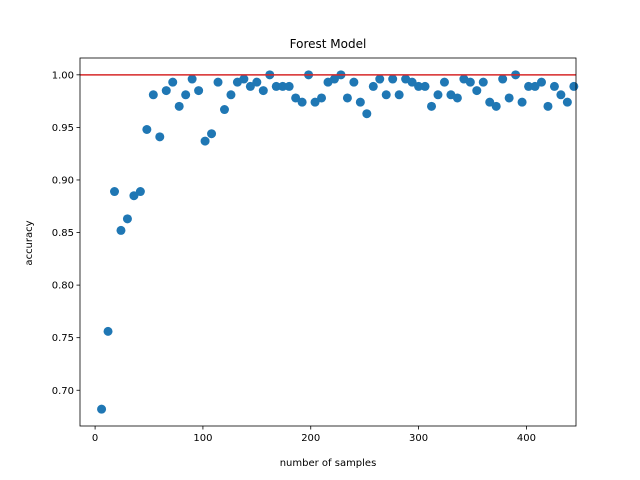  I want to click on y-tick-label: 0.90, so click(63, 180).